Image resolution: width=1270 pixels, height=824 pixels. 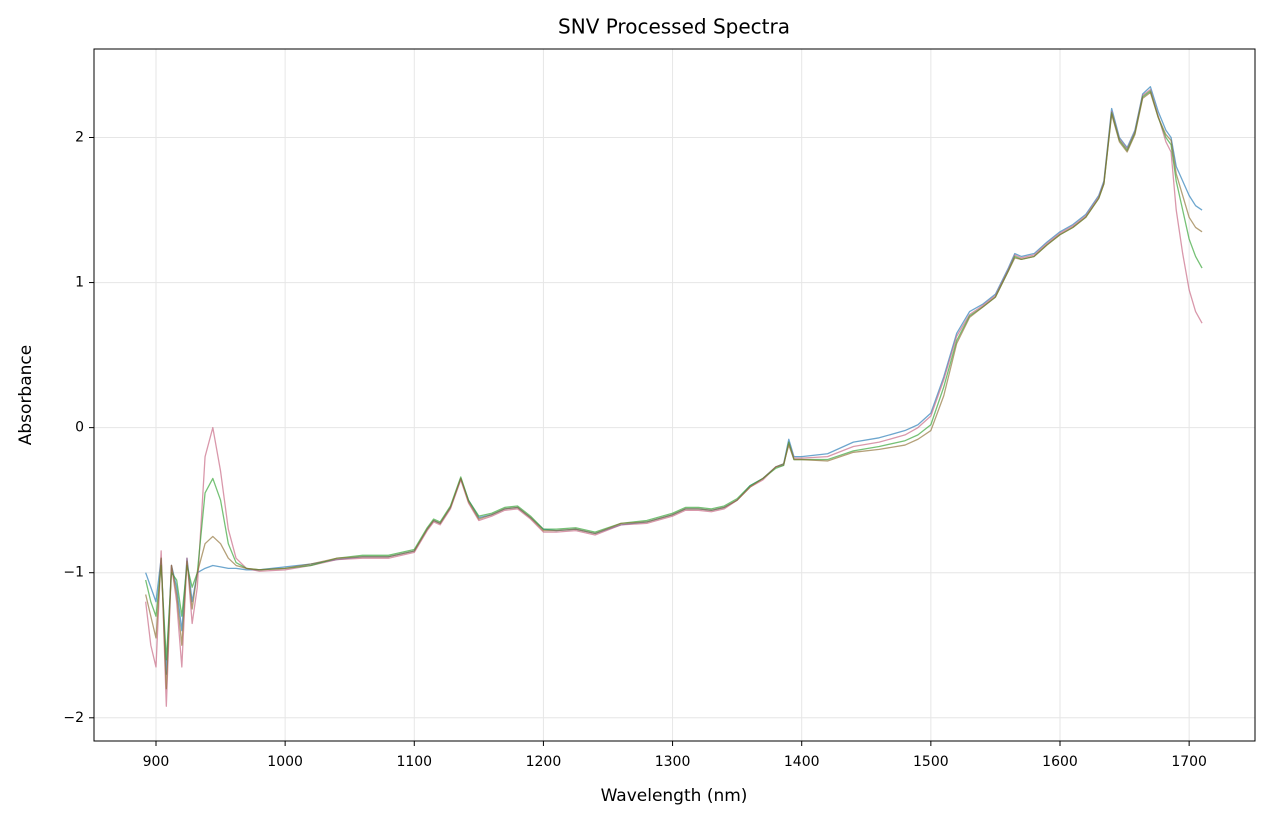 What do you see at coordinates (414, 762) in the screenshot?
I see `x-tick-label: 1100` at bounding box center [414, 762].